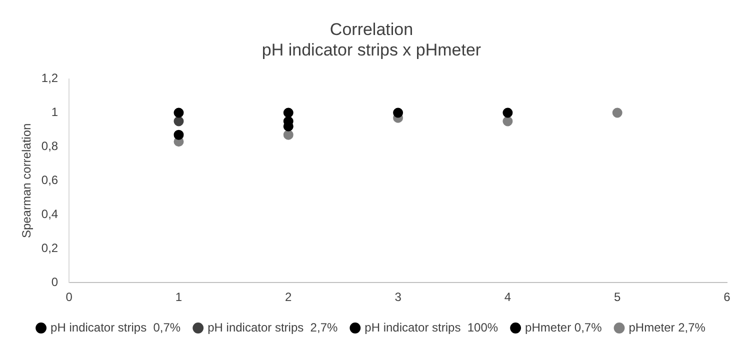 Image resolution: width=755 pixels, height=356 pixels. I want to click on chart-title: Correlation, so click(372, 29).